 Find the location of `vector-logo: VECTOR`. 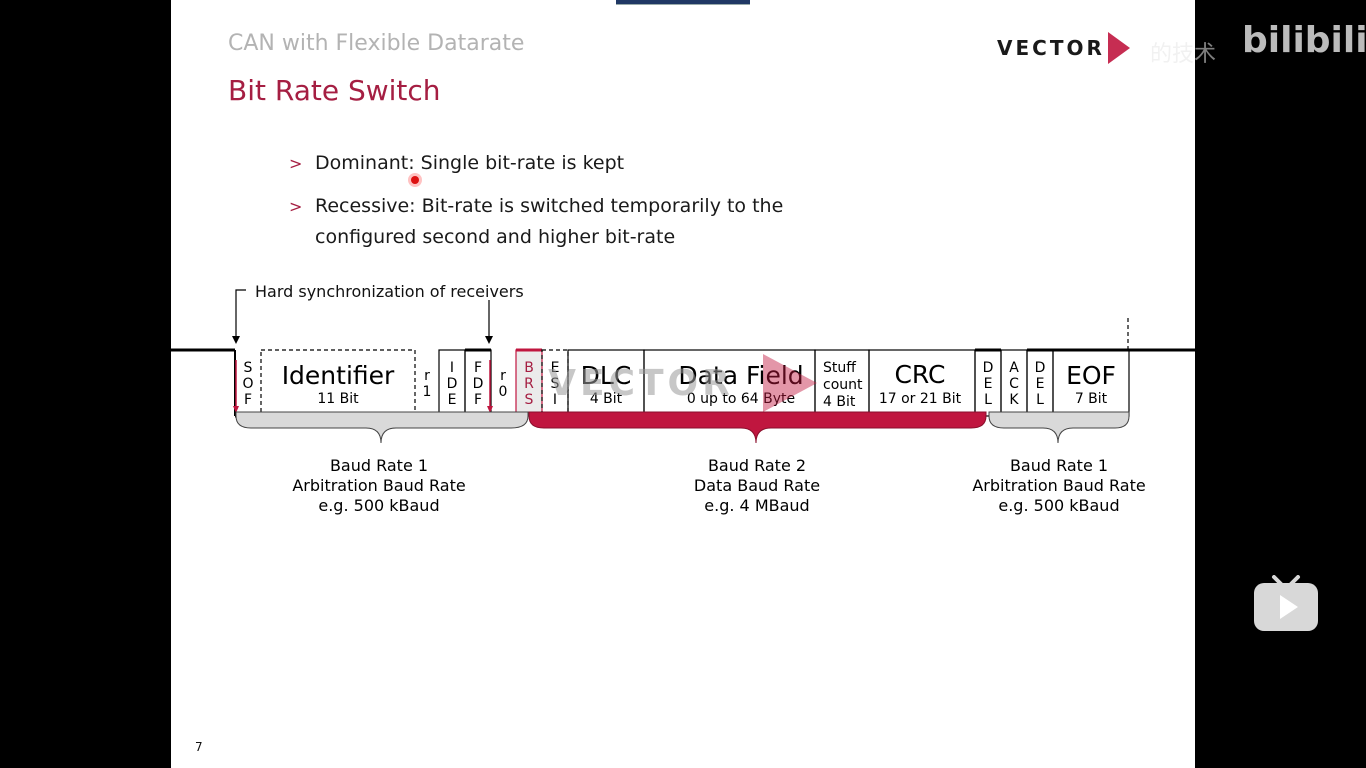

vector-logo: VECTOR is located at coordinates (1051, 48).